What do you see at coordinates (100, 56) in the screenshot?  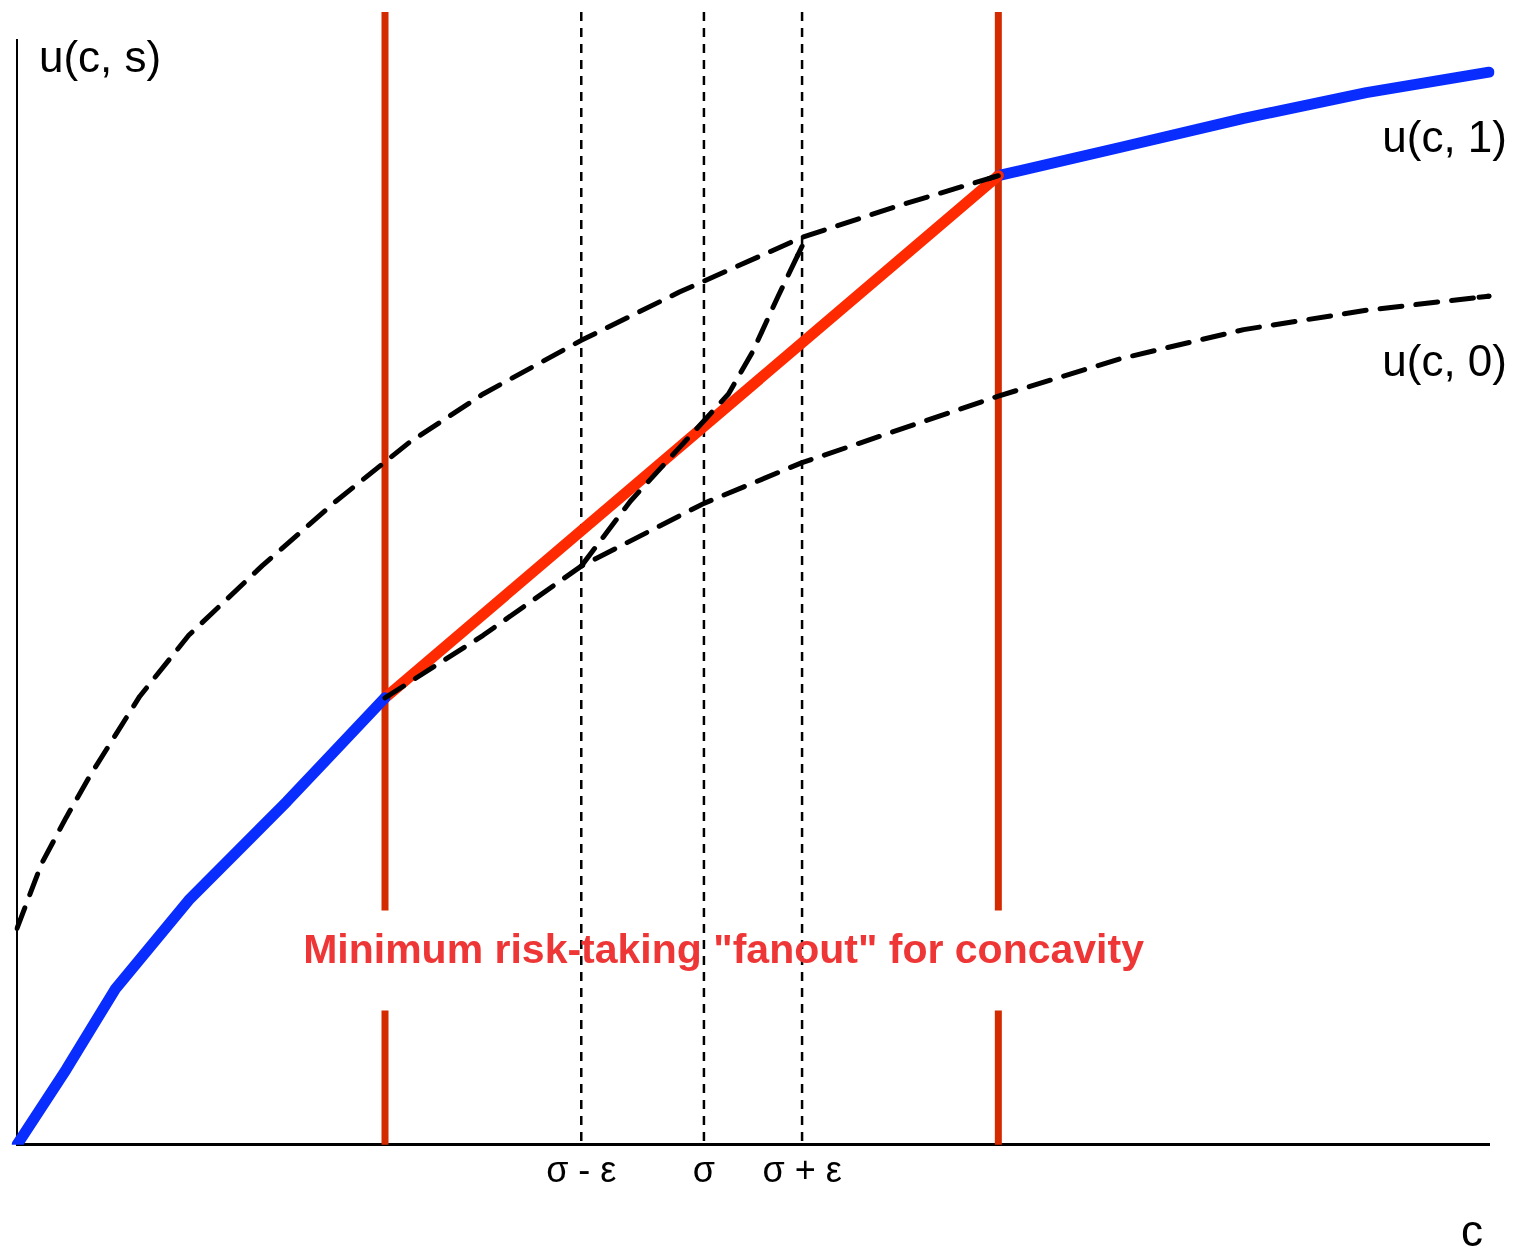 I see `y-axis-title: u(c, s)` at bounding box center [100, 56].